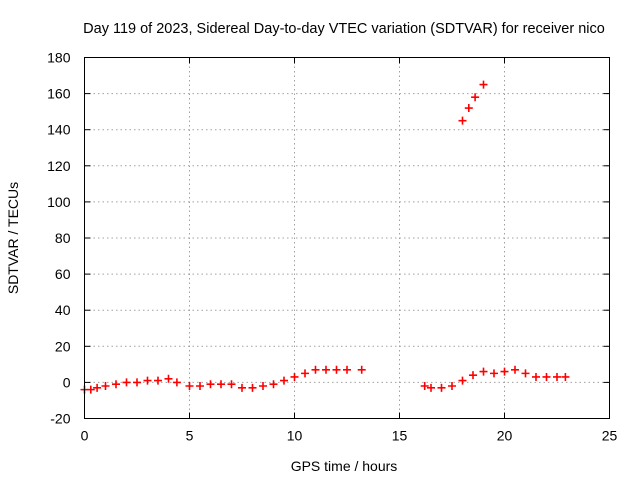 The width and height of the screenshot is (640, 485). What do you see at coordinates (505, 436) in the screenshot?
I see `x-tick-label: 20` at bounding box center [505, 436].